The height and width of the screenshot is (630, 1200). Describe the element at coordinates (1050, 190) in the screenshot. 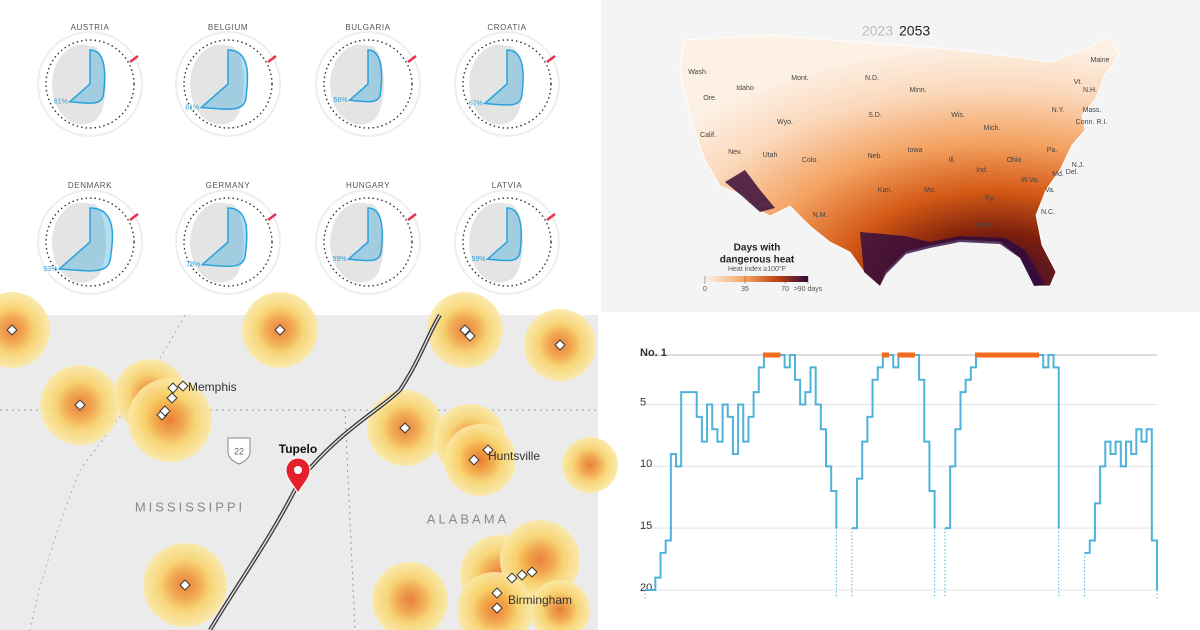

I see `state-label: Va.` at that location.